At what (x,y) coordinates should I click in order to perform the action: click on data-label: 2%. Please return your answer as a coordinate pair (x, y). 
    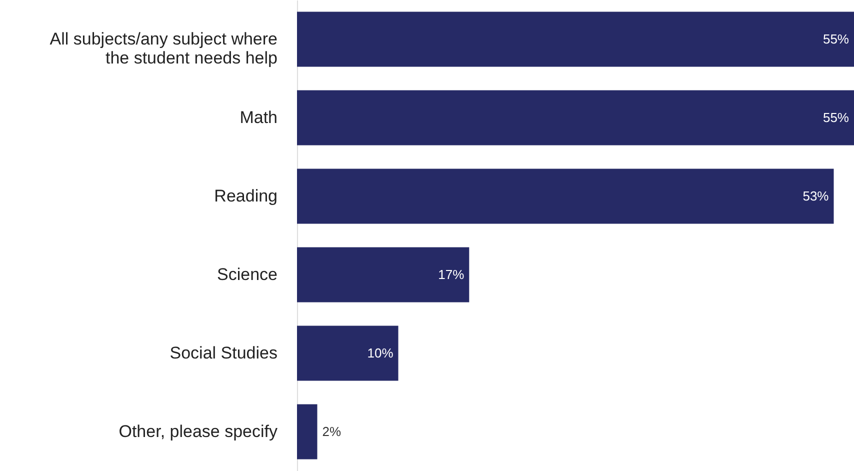
    Looking at the image, I should click on (332, 431).